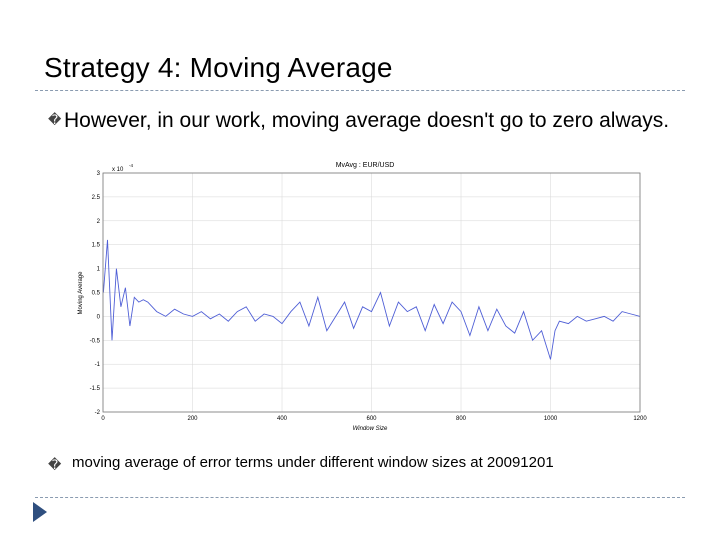 Image resolution: width=720 pixels, height=540 pixels. Describe the element at coordinates (360, 90) in the screenshot. I see `title-divider` at that location.